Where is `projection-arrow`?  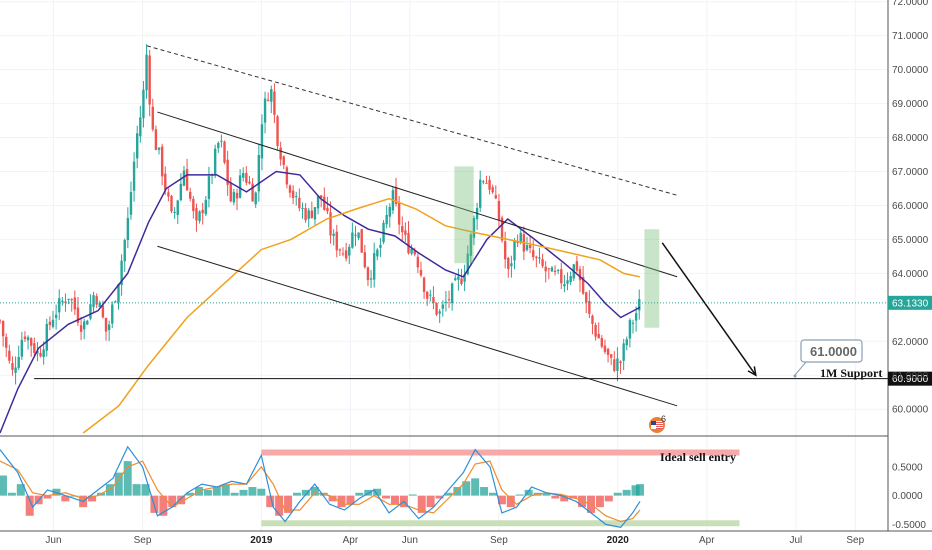
projection-arrow is located at coordinates (709, 309).